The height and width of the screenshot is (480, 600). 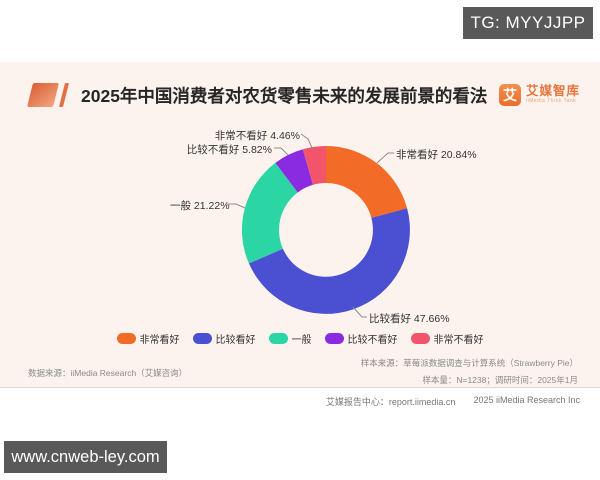 I want to click on iimedia-logo-name: 艾媒智库, so click(x=552, y=91).